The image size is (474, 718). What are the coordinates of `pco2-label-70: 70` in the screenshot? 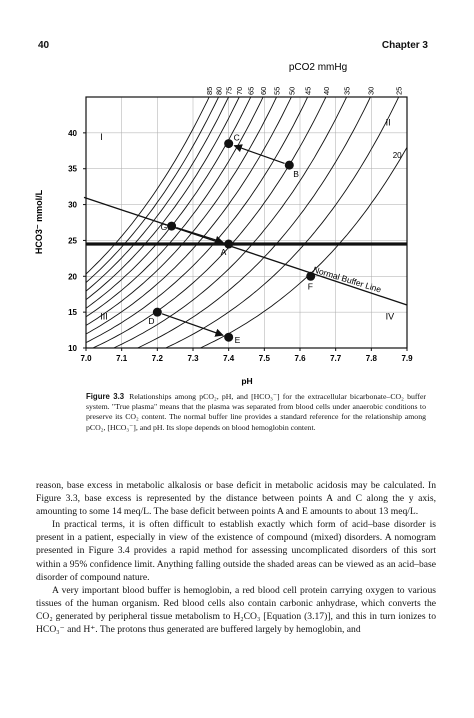 It's located at (239, 91).